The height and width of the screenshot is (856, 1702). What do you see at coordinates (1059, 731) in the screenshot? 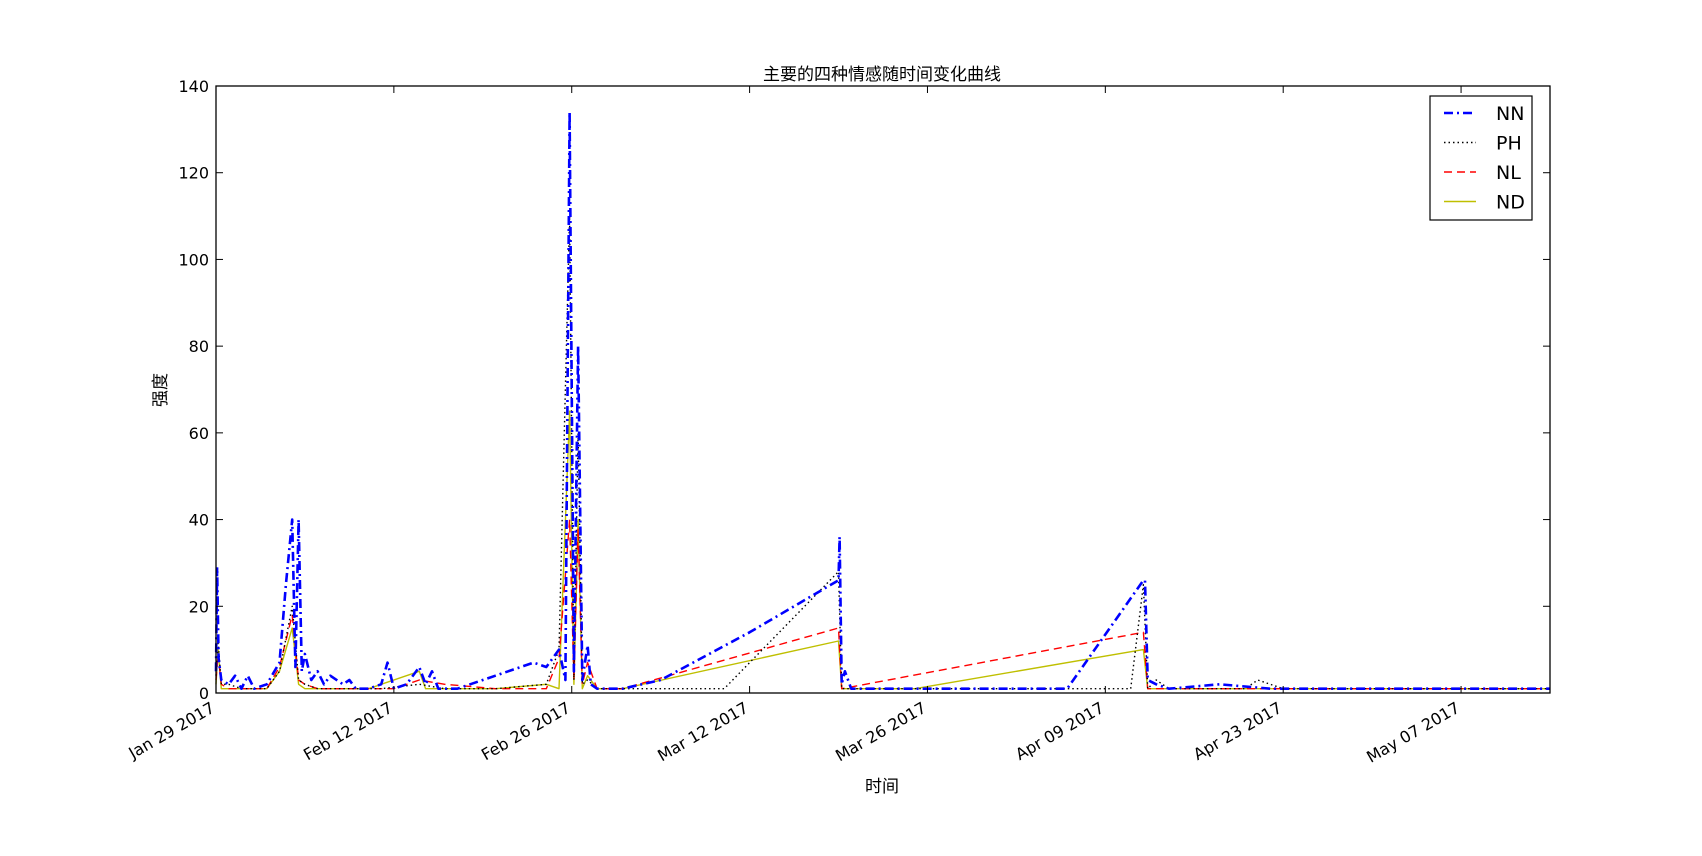
I see `x-tick-label: Apr 09 2017` at bounding box center [1059, 731].